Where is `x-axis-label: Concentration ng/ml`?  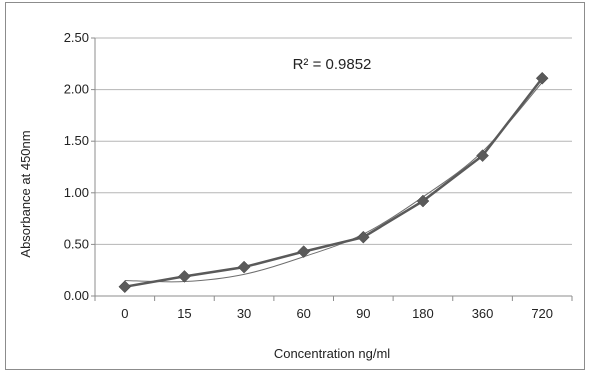
x-axis-label: Concentration ng/ml is located at coordinates (332, 353).